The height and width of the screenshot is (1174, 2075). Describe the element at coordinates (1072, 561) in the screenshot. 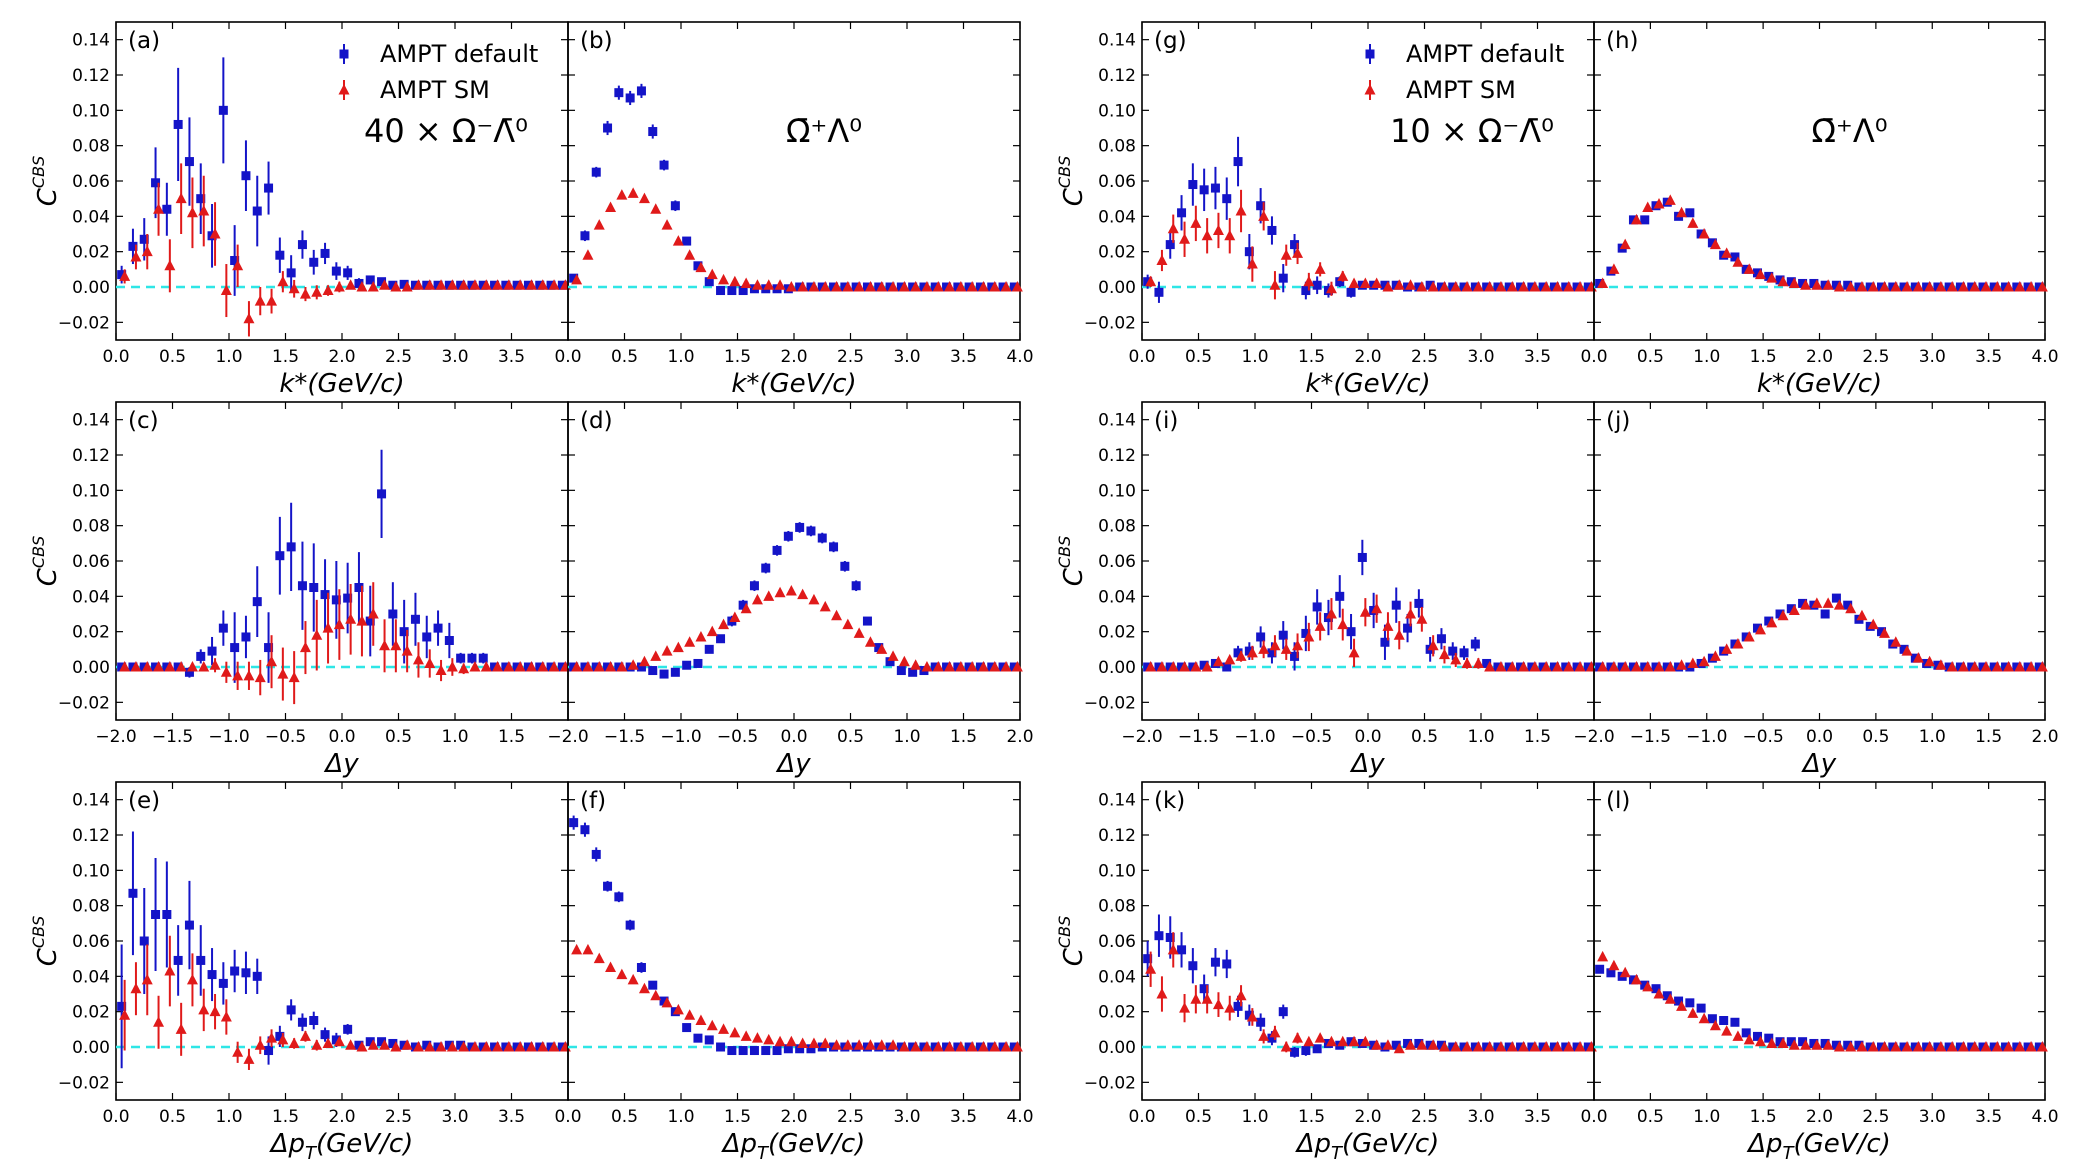

I see `y-axis-label: CCBS` at that location.